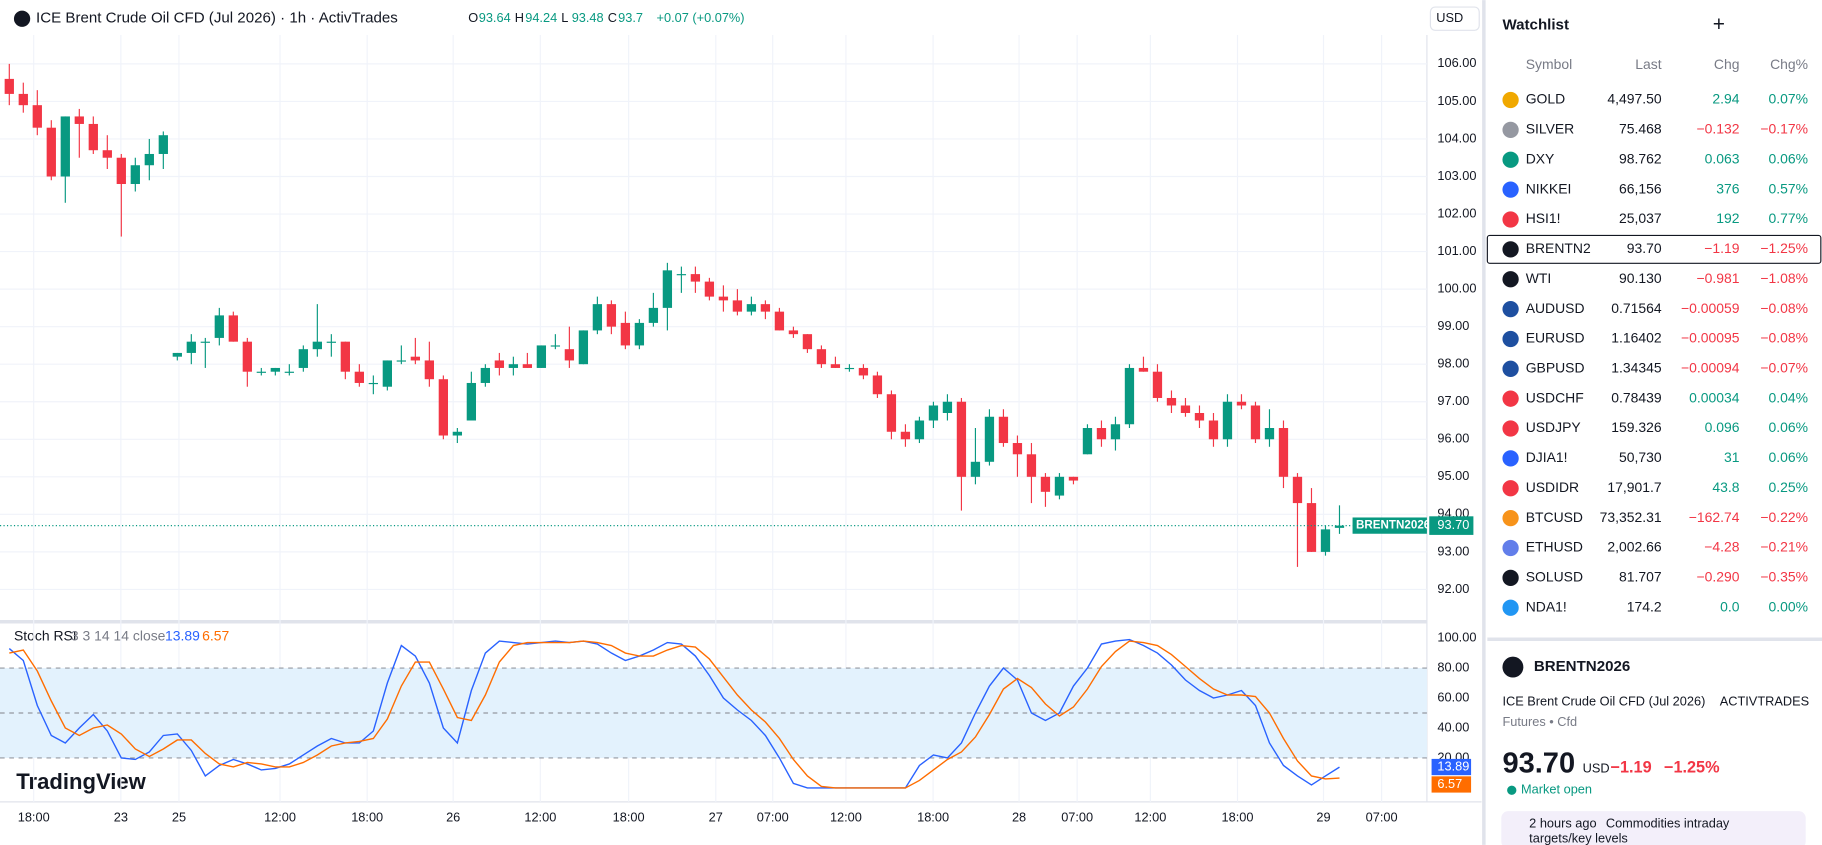 The width and height of the screenshot is (1822, 845). I want to click on row-symbol: SOLUSD, so click(1554, 577).